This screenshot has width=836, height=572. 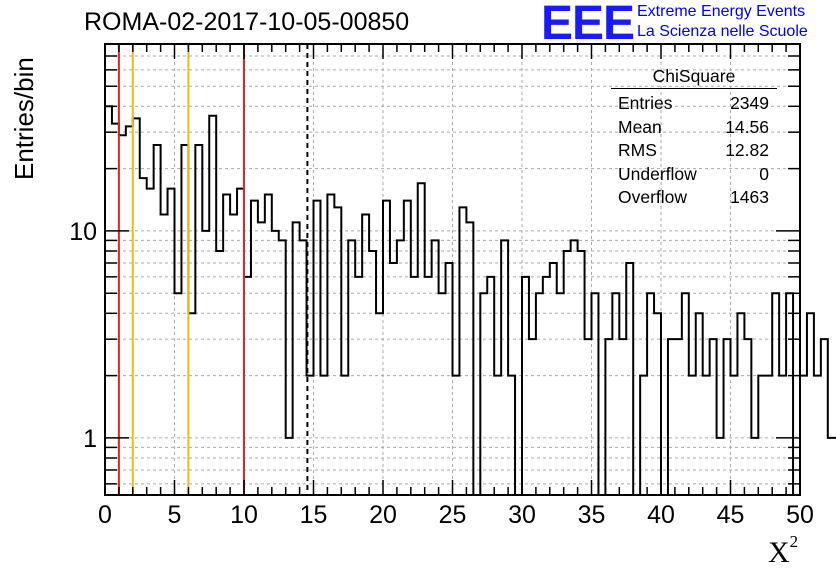 I want to click on x-tick-label: 5, so click(x=175, y=515).